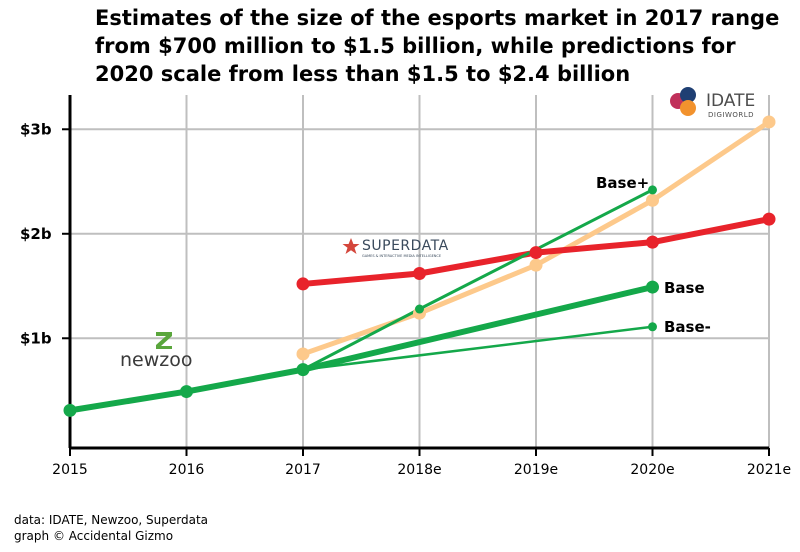  I want to click on idate-logo-subtext: DIGIWORLD, so click(731, 115).